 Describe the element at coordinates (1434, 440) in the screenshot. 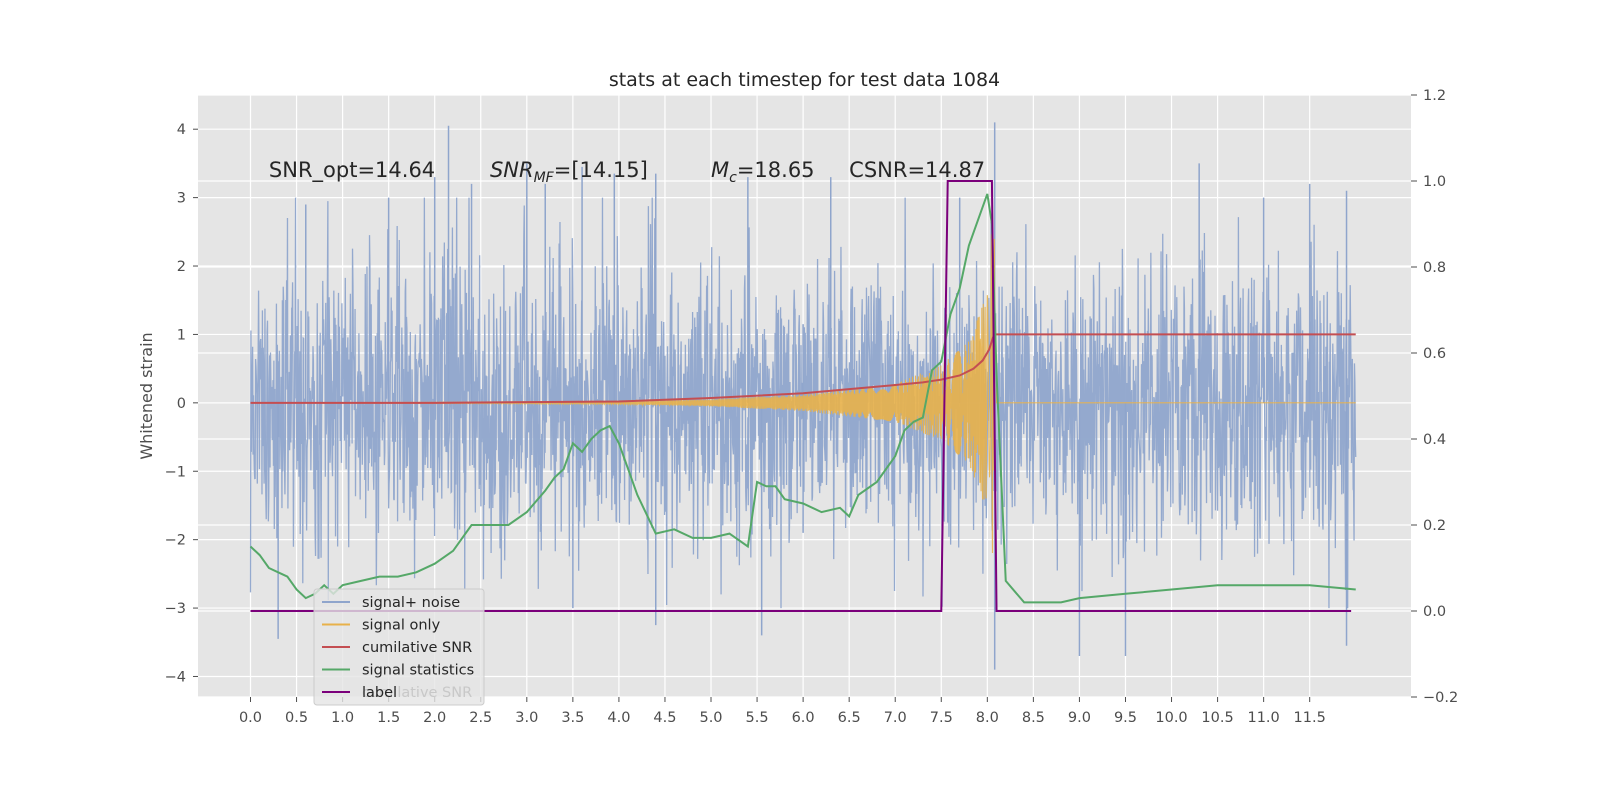

I see `y2-tick-label: 0.4` at that location.